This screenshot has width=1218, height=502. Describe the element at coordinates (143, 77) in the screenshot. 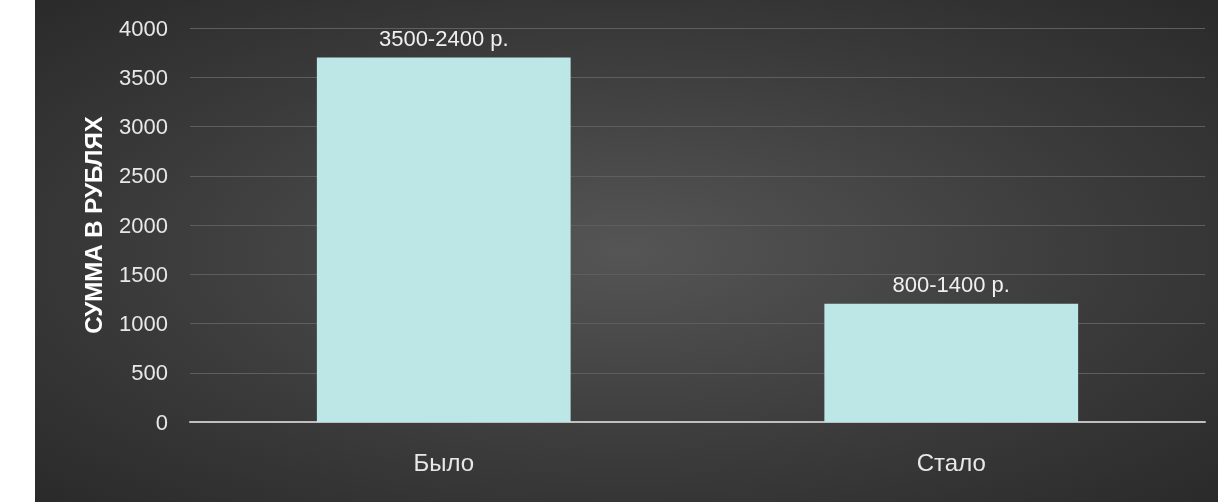

I see `y-tick-label: 3500` at that location.